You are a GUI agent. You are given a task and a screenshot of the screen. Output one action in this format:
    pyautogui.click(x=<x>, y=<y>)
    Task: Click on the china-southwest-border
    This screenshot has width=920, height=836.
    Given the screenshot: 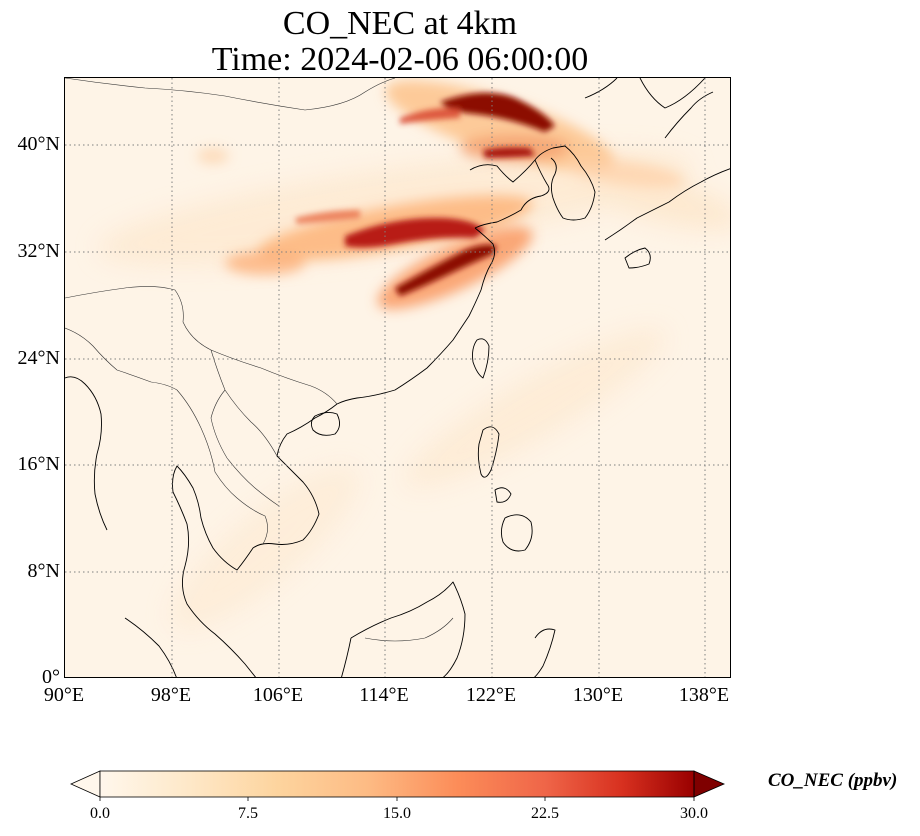 What is the action you would take?
    pyautogui.click(x=201, y=345)
    